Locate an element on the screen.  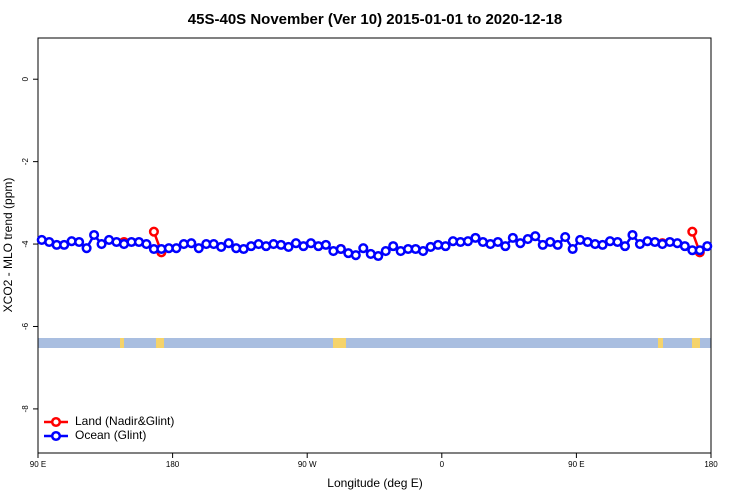
legend-label: Land (Nadir&Glint) is located at coordinates (124, 421).